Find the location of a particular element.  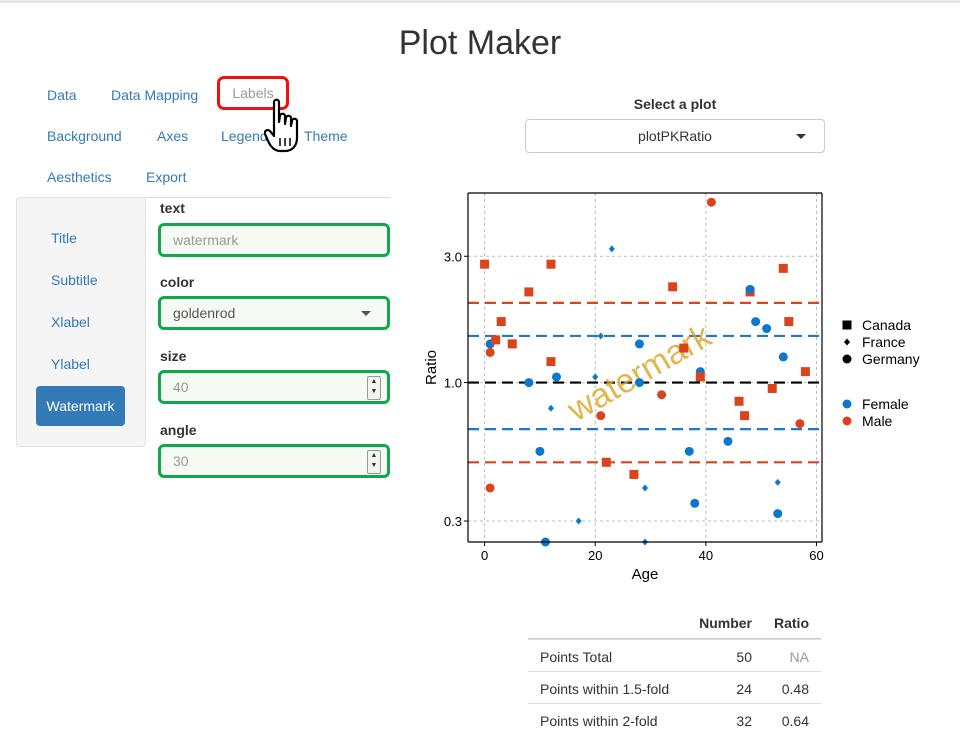

plot-select-value: plotPKRatio is located at coordinates (675, 136).